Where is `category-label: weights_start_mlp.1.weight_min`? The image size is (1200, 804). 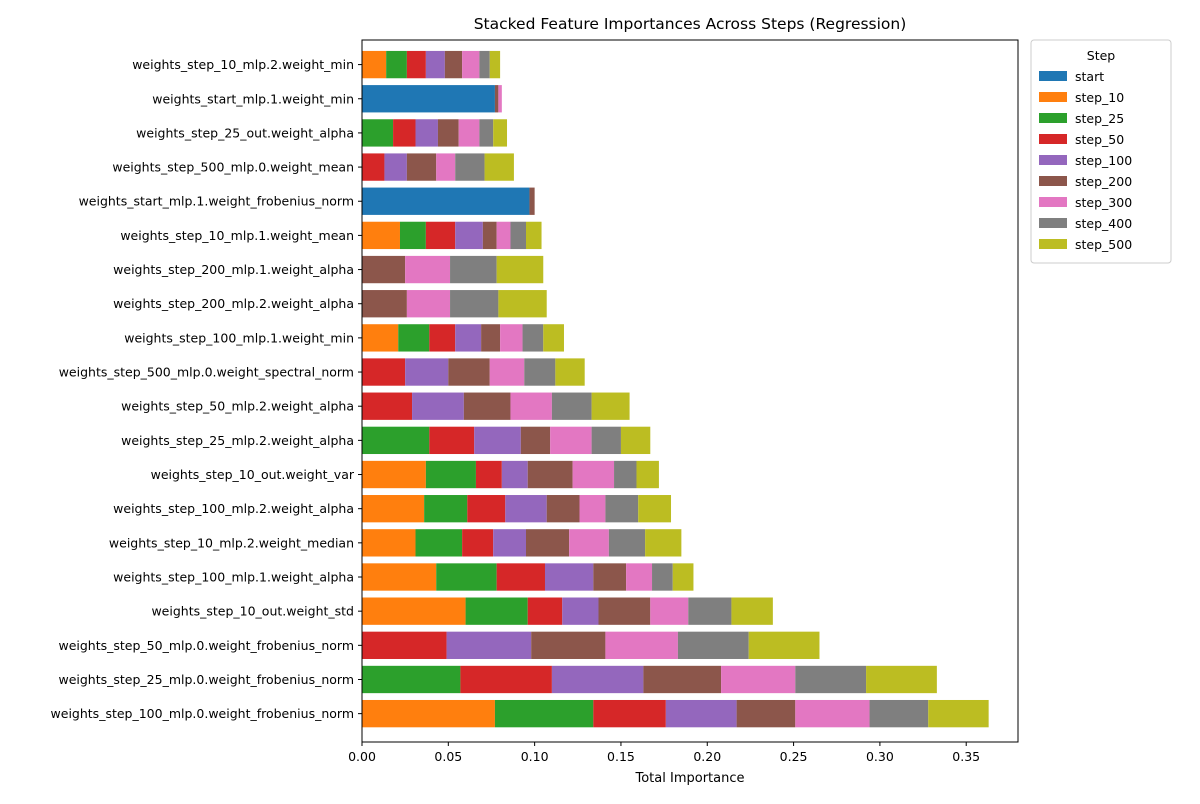 category-label: weights_start_mlp.1.weight_min is located at coordinates (253, 98).